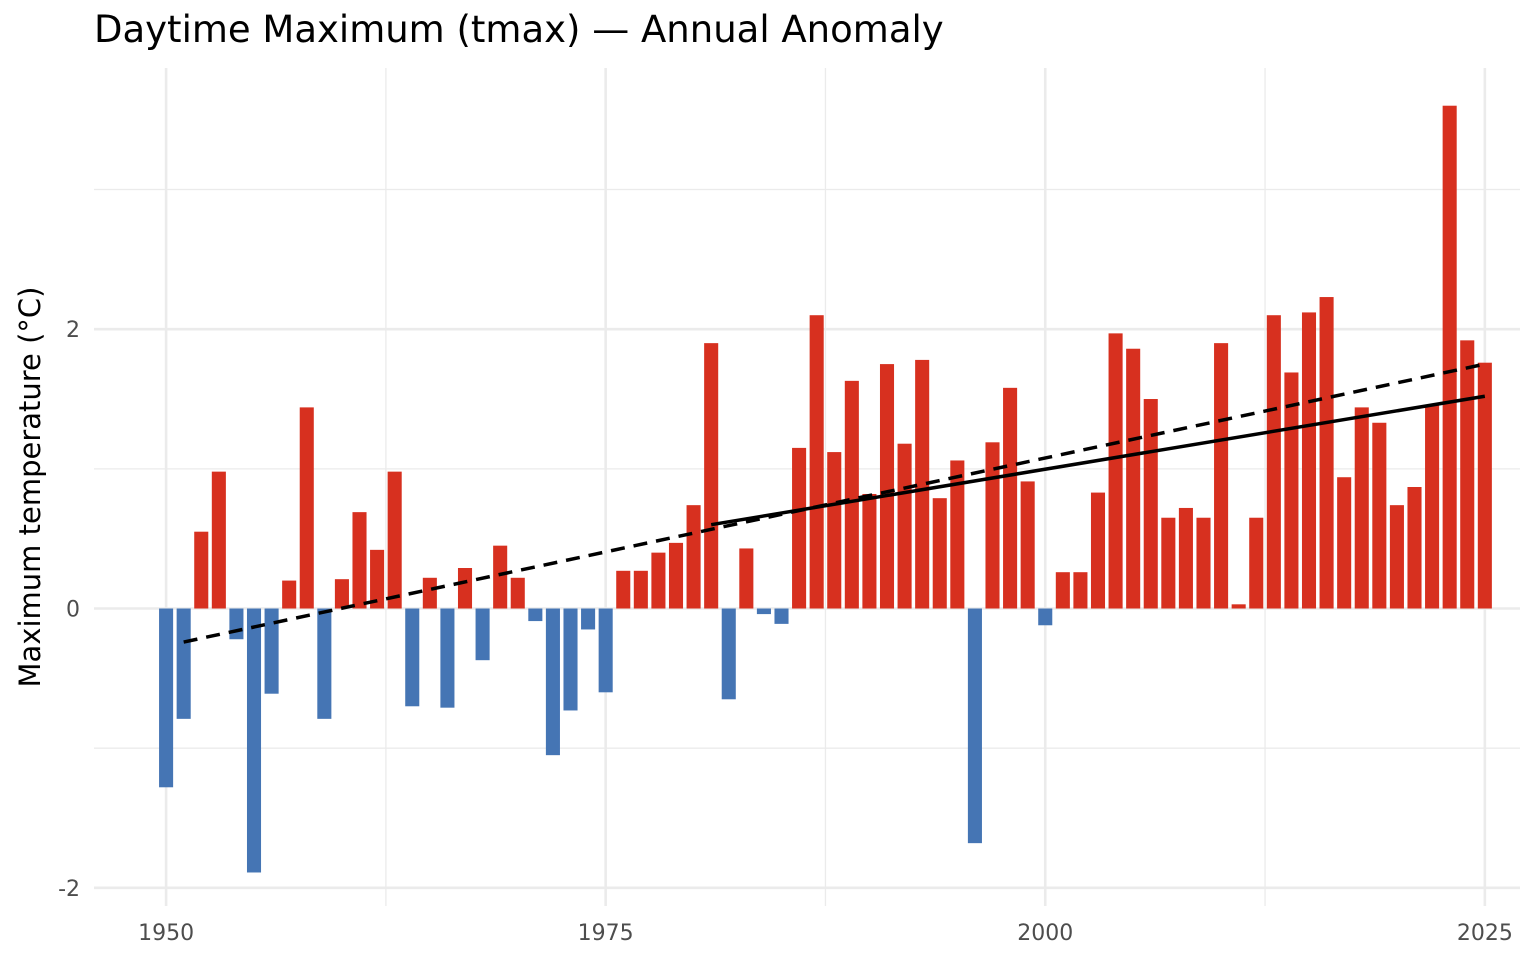  What do you see at coordinates (1185, 558) in the screenshot?
I see `bar-2008` at bounding box center [1185, 558].